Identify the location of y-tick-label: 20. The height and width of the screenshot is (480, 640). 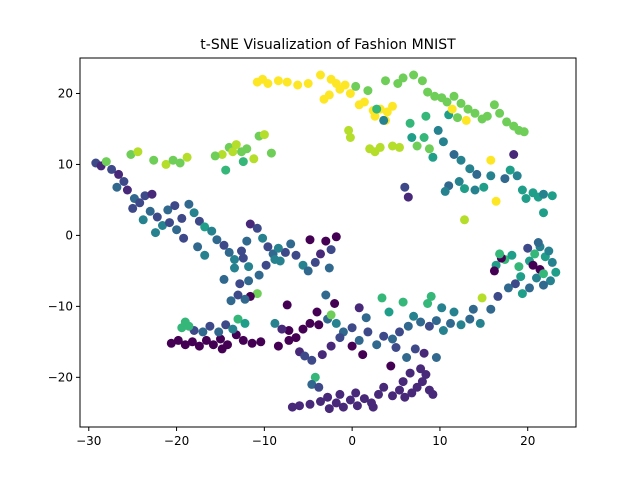
(65, 93).